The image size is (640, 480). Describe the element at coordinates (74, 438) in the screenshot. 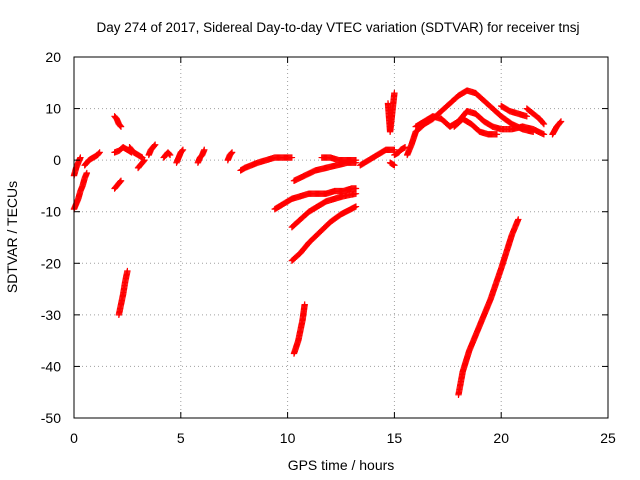

I see `x-tick-label: 0` at that location.